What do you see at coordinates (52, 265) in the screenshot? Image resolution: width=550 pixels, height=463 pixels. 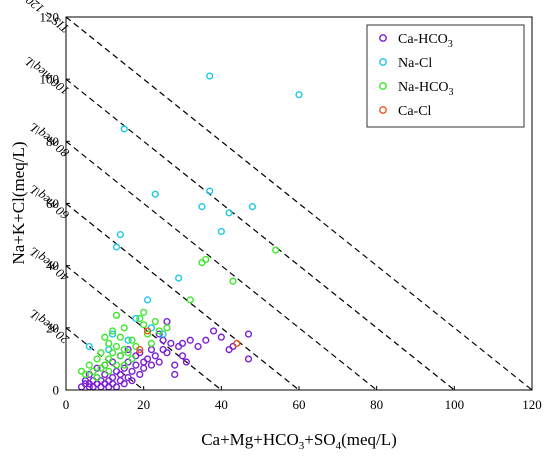 I see `y-tick-label-2: 40` at bounding box center [52, 265].